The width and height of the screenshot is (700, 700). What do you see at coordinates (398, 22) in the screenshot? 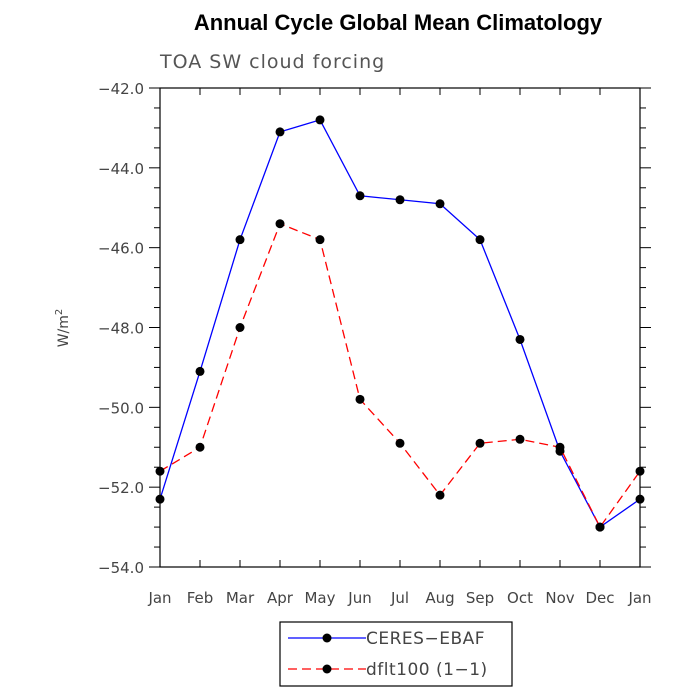
I see `chart-title: Annual Cycle Global Mean Climatology` at bounding box center [398, 22].